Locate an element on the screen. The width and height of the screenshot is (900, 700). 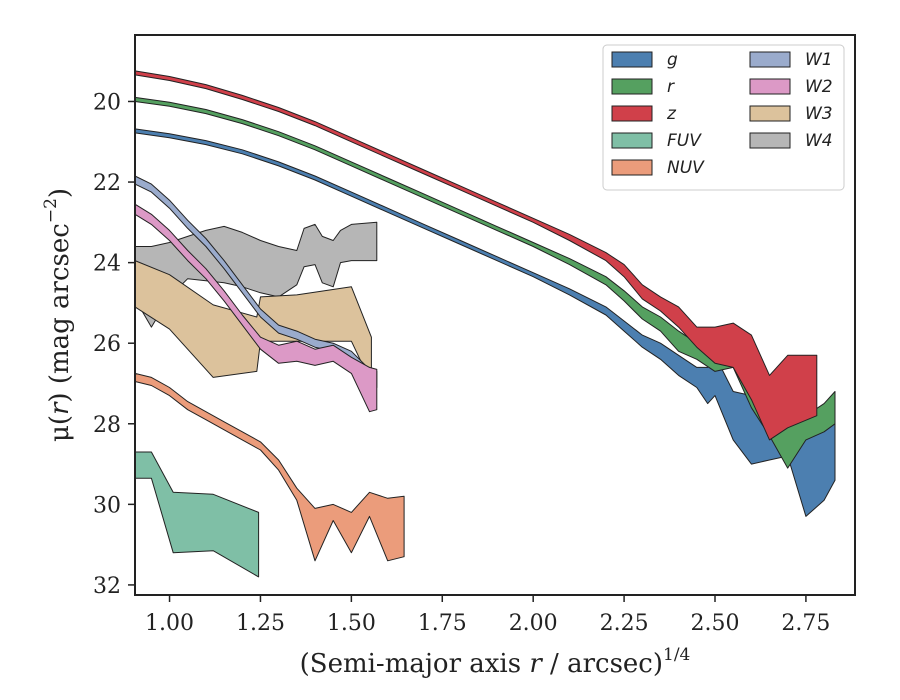
legend-swatch-nuv is located at coordinates (632, 167).